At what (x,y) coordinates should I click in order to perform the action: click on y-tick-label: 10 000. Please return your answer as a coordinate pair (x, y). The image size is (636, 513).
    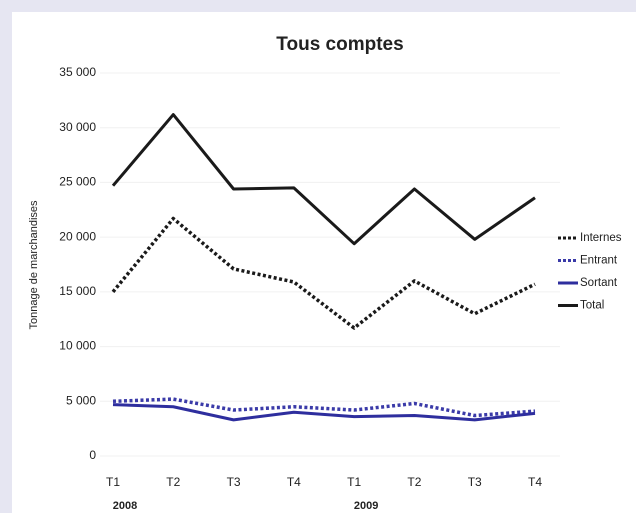
    Looking at the image, I should click on (77, 346).